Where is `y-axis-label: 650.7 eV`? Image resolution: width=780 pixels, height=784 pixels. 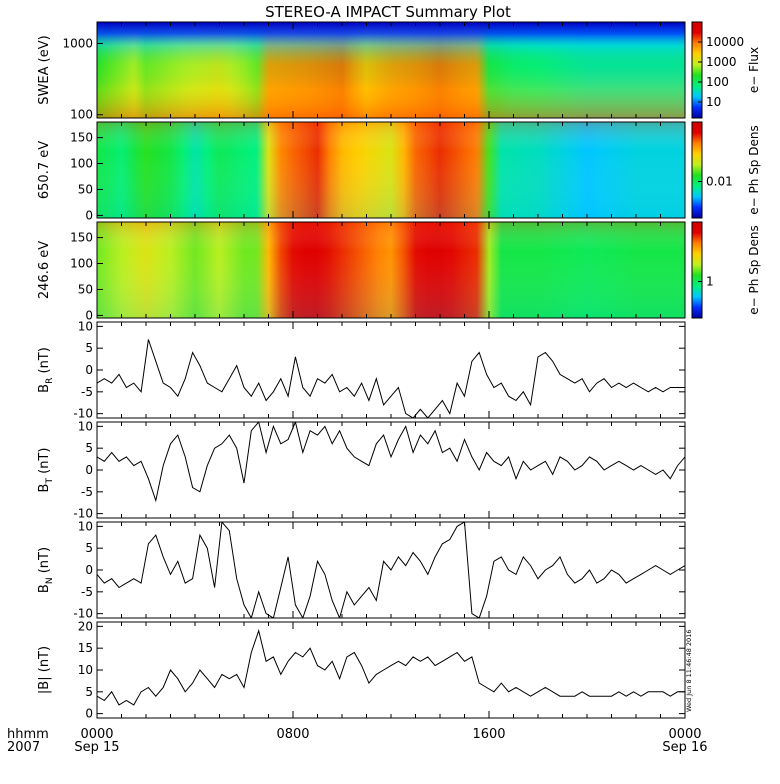
y-axis-label: 650.7 eV is located at coordinates (44, 170).